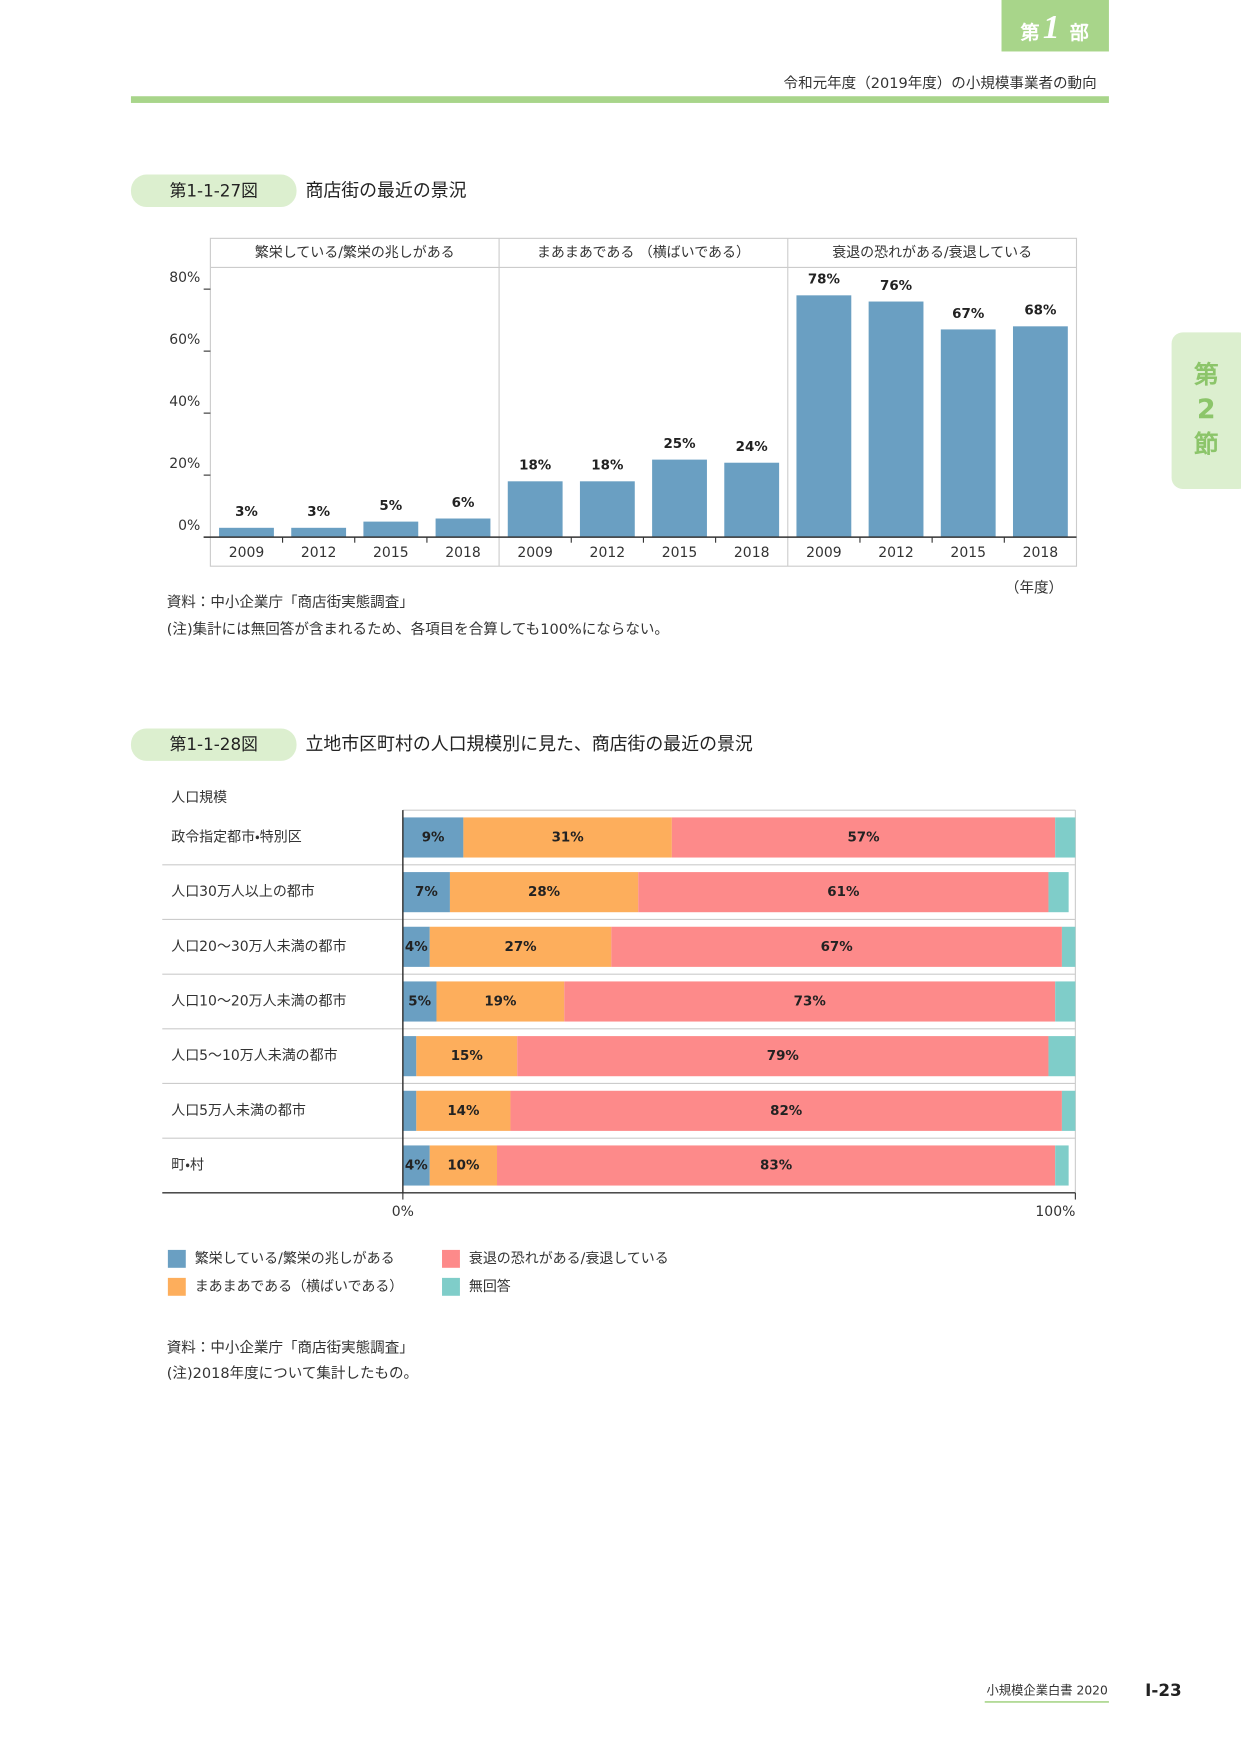  I want to click on section-tab-text: 節, so click(1206, 443).